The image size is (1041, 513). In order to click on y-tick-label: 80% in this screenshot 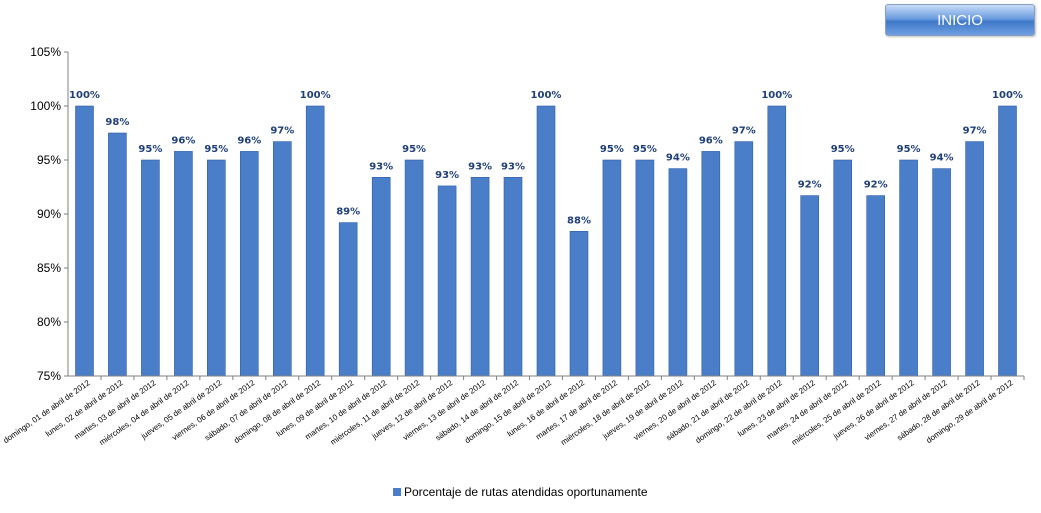, I will do `click(49, 322)`.